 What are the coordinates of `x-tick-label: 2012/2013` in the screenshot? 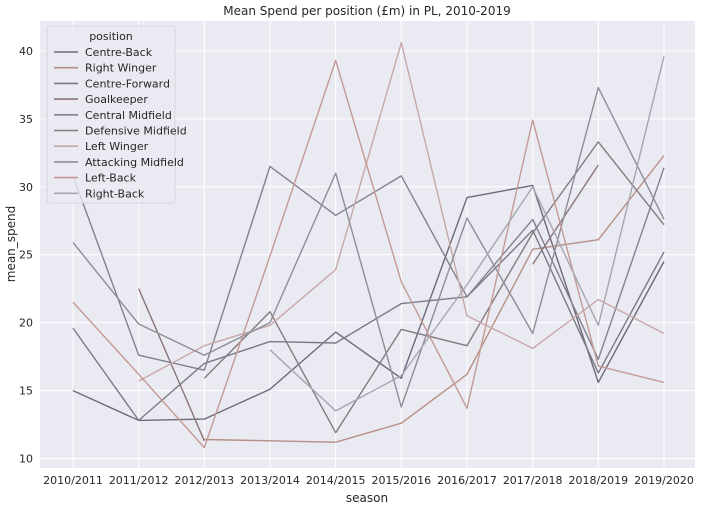 It's located at (204, 480).